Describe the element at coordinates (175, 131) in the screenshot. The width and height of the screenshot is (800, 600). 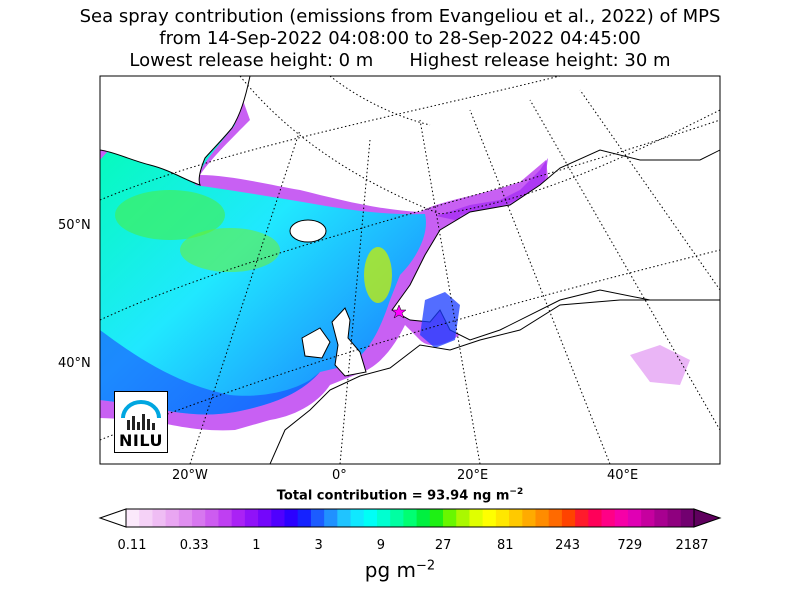
I see `greenland-land` at that location.